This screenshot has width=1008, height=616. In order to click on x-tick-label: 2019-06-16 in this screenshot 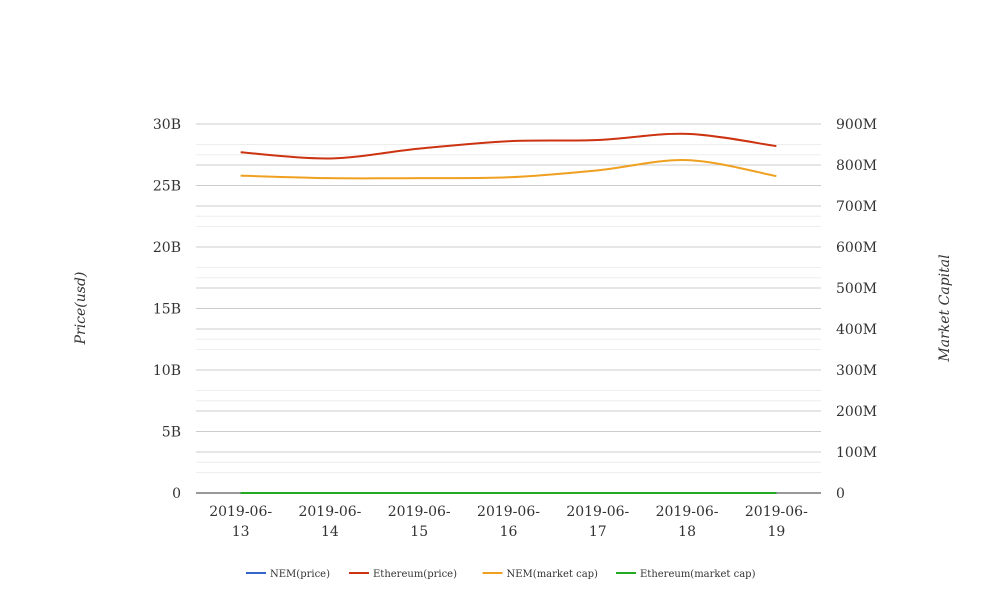, I will do `click(508, 522)`.